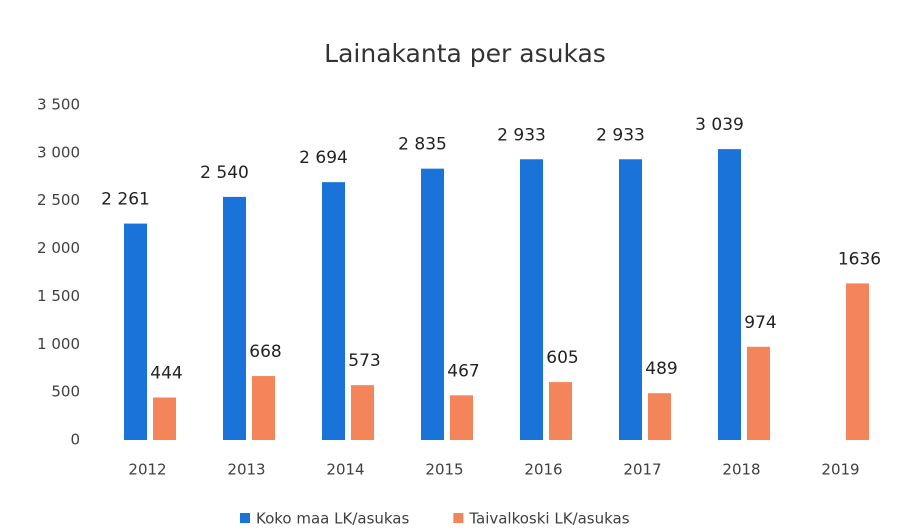  I want to click on value-label: 2 694, so click(323, 158).